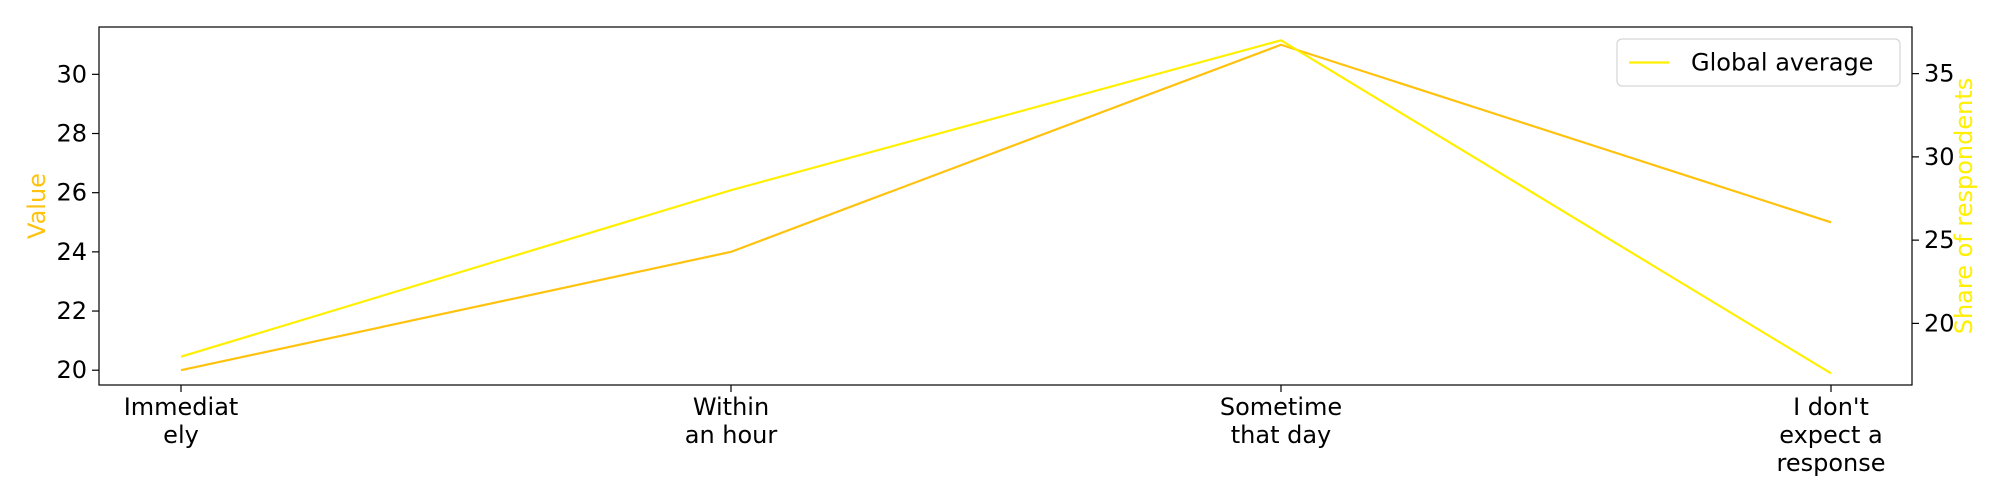 The width and height of the screenshot is (2000, 500). Describe the element at coordinates (71, 193) in the screenshot. I see `left-y-tick-label: 26` at that location.